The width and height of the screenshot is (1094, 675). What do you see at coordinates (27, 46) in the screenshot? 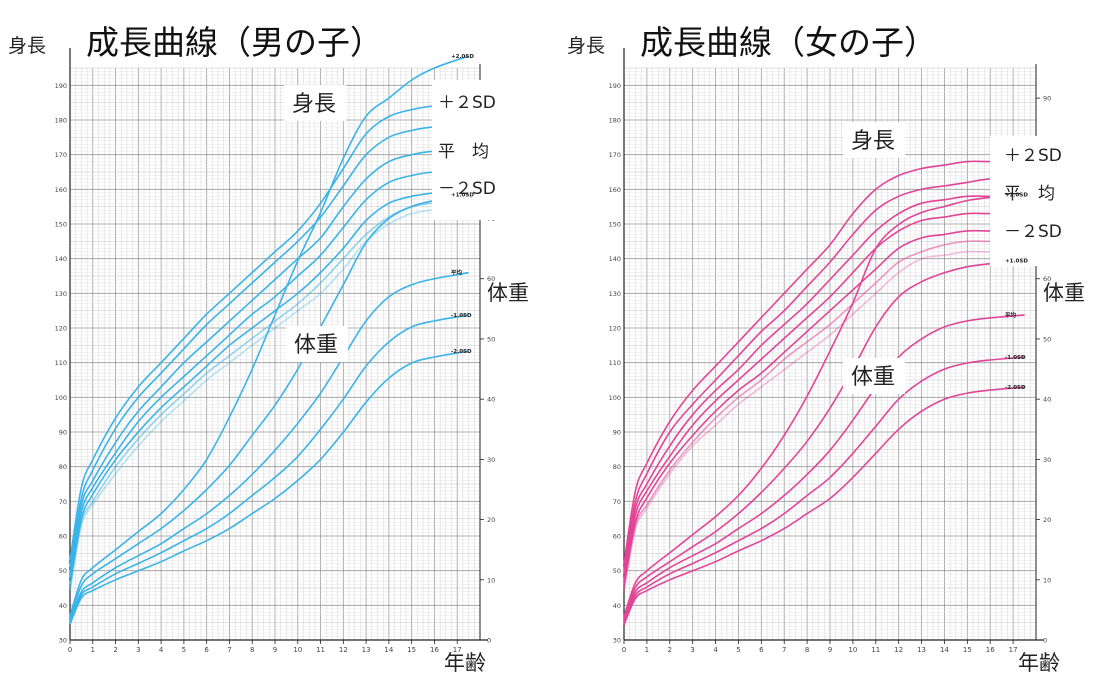
I see `height-axis-title: 身長` at bounding box center [27, 46].